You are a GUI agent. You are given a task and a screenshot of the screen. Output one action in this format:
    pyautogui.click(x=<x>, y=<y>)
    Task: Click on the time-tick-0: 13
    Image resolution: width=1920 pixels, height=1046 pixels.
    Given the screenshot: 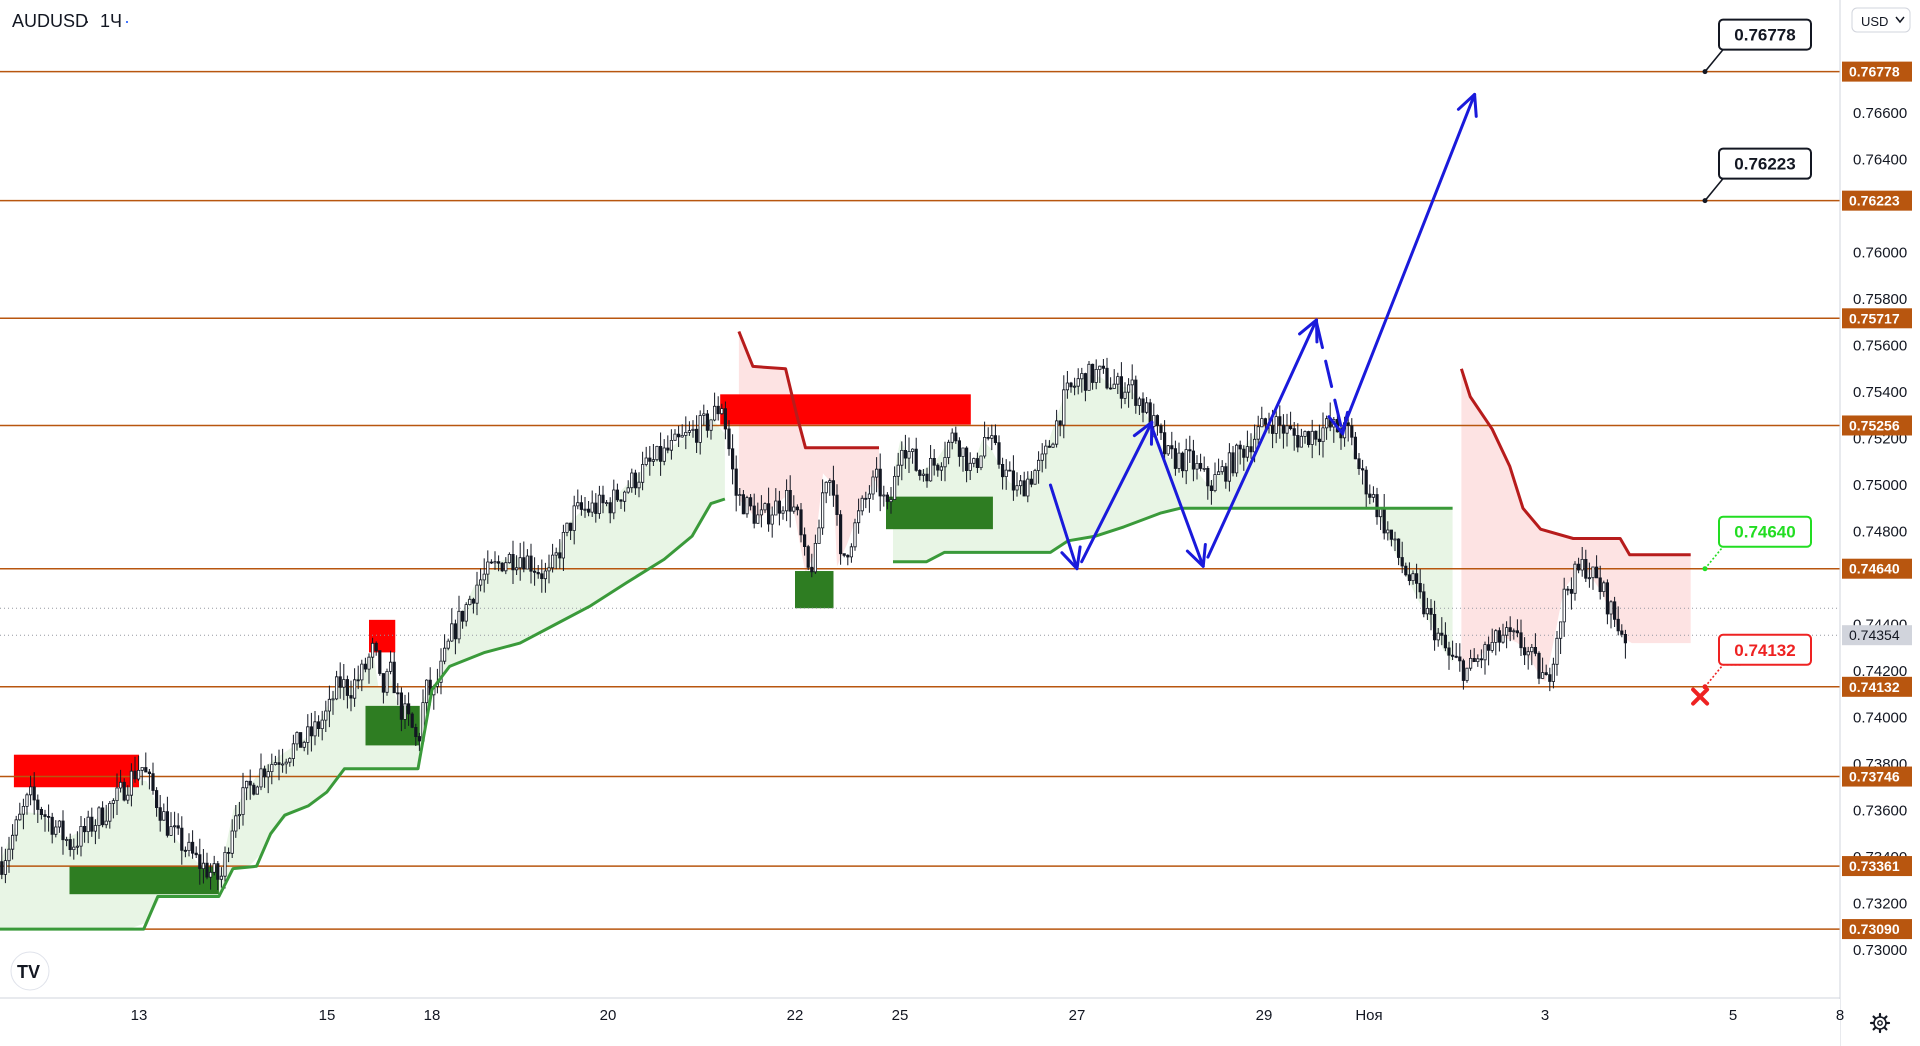 What is the action you would take?
    pyautogui.click(x=139, y=1015)
    